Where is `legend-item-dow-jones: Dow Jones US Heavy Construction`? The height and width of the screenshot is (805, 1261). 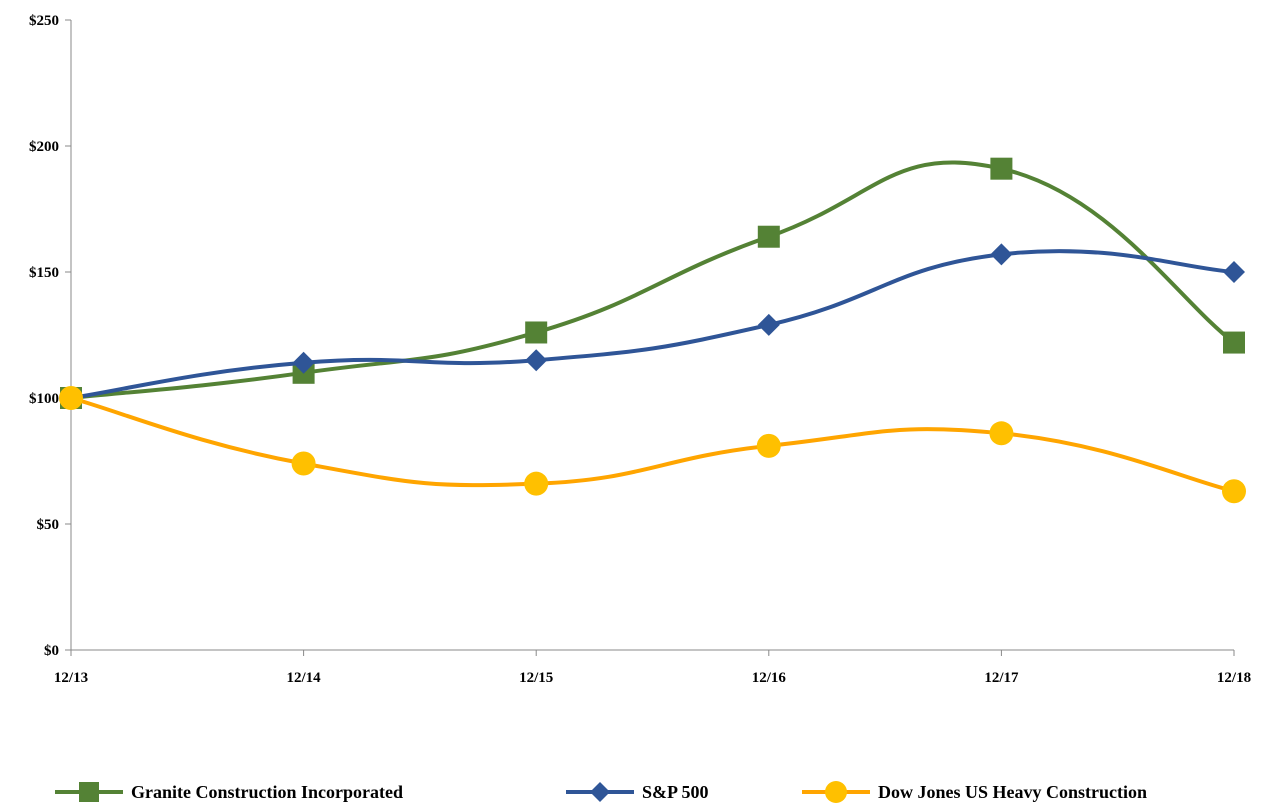
legend-item-dow-jones: Dow Jones US Heavy Construction is located at coordinates (974, 792).